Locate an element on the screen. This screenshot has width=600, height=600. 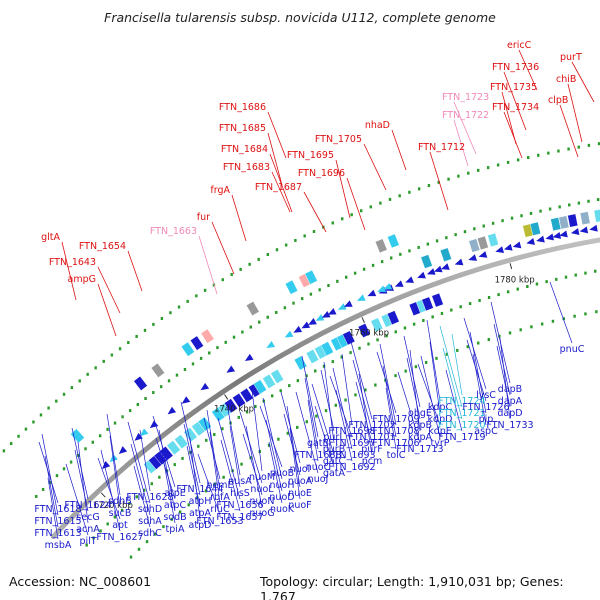
minus-gene-label: nuoD is located at coordinates (281, 497).